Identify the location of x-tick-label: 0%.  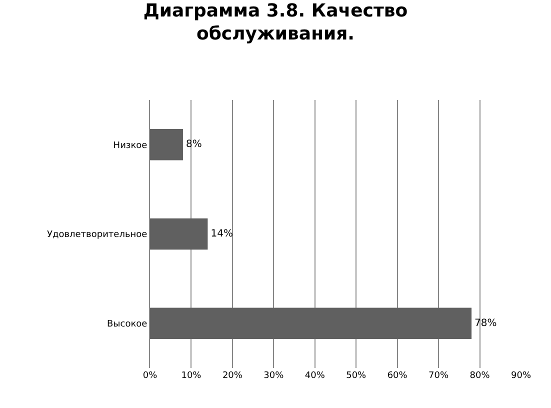
(150, 376).